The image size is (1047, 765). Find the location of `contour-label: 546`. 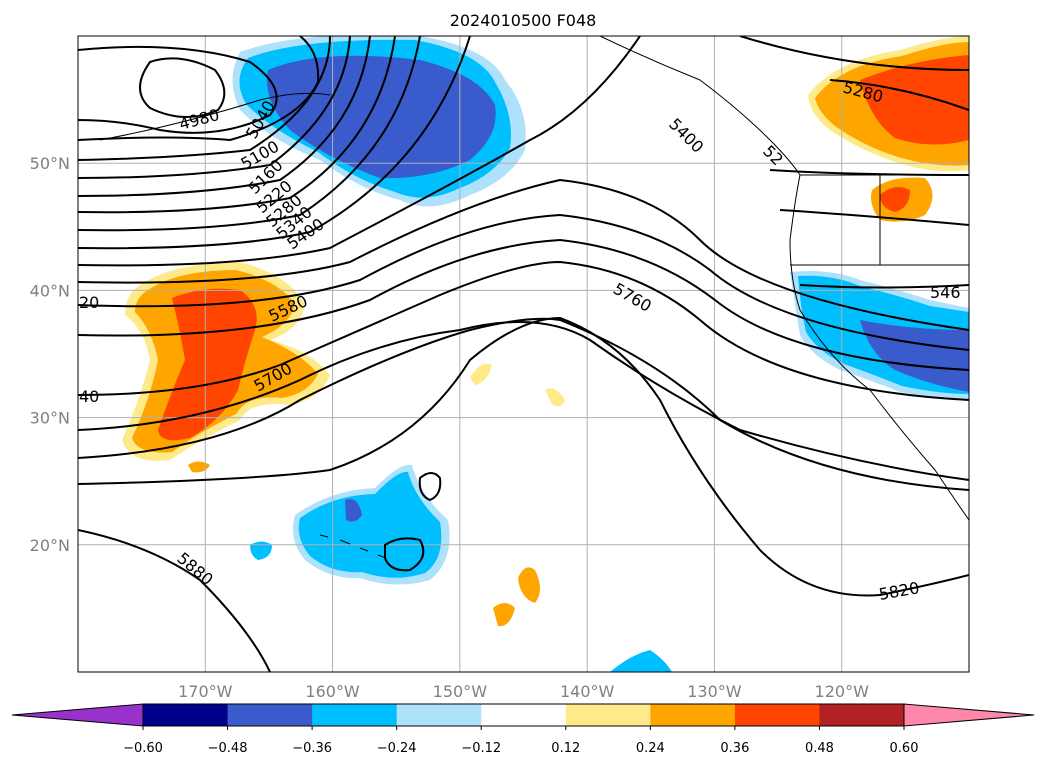

contour-label: 546 is located at coordinates (945, 292).